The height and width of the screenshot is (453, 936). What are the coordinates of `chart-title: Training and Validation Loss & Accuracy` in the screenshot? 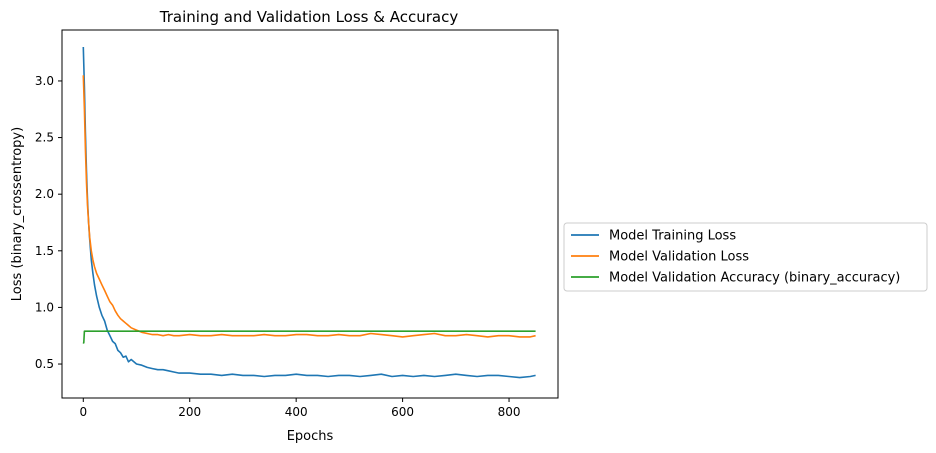 It's located at (309, 17).